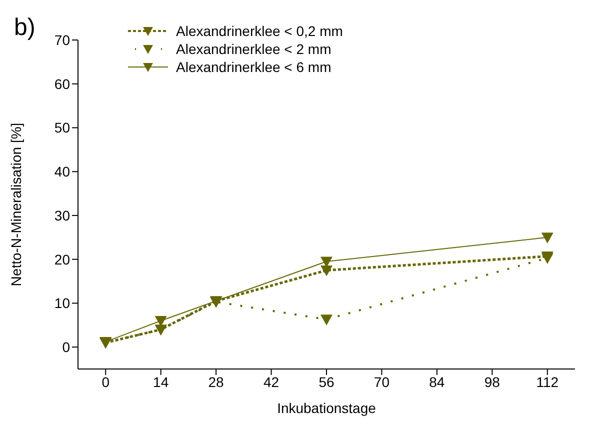 The image size is (601, 435). I want to click on x-tick-label: 0, so click(106, 382).